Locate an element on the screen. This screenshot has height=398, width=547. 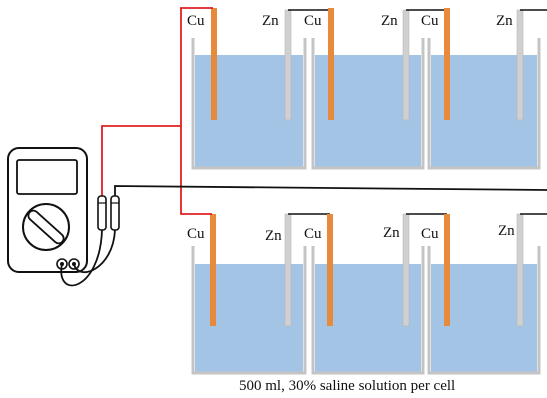
probe-lead-left is located at coordinates (81, 258).